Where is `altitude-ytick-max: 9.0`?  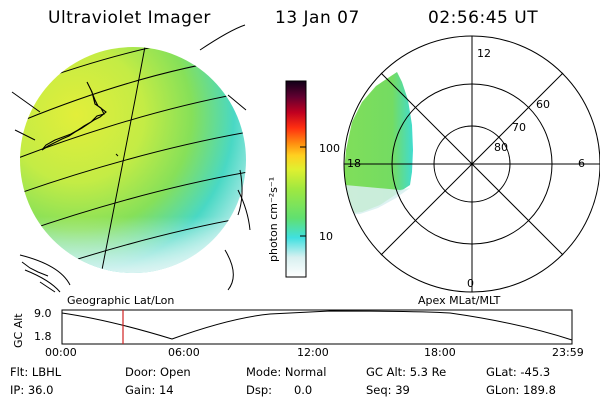 altitude-ytick-max: 9.0 is located at coordinates (43, 313).